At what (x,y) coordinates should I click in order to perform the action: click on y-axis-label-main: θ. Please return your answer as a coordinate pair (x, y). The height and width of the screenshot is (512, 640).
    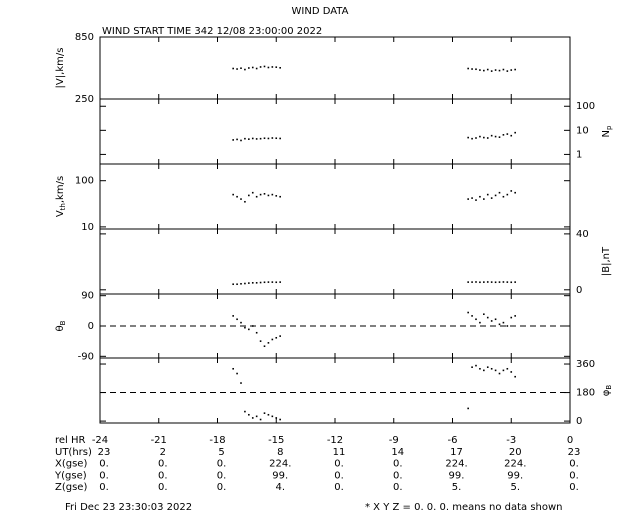
    Looking at the image, I should click on (60, 328).